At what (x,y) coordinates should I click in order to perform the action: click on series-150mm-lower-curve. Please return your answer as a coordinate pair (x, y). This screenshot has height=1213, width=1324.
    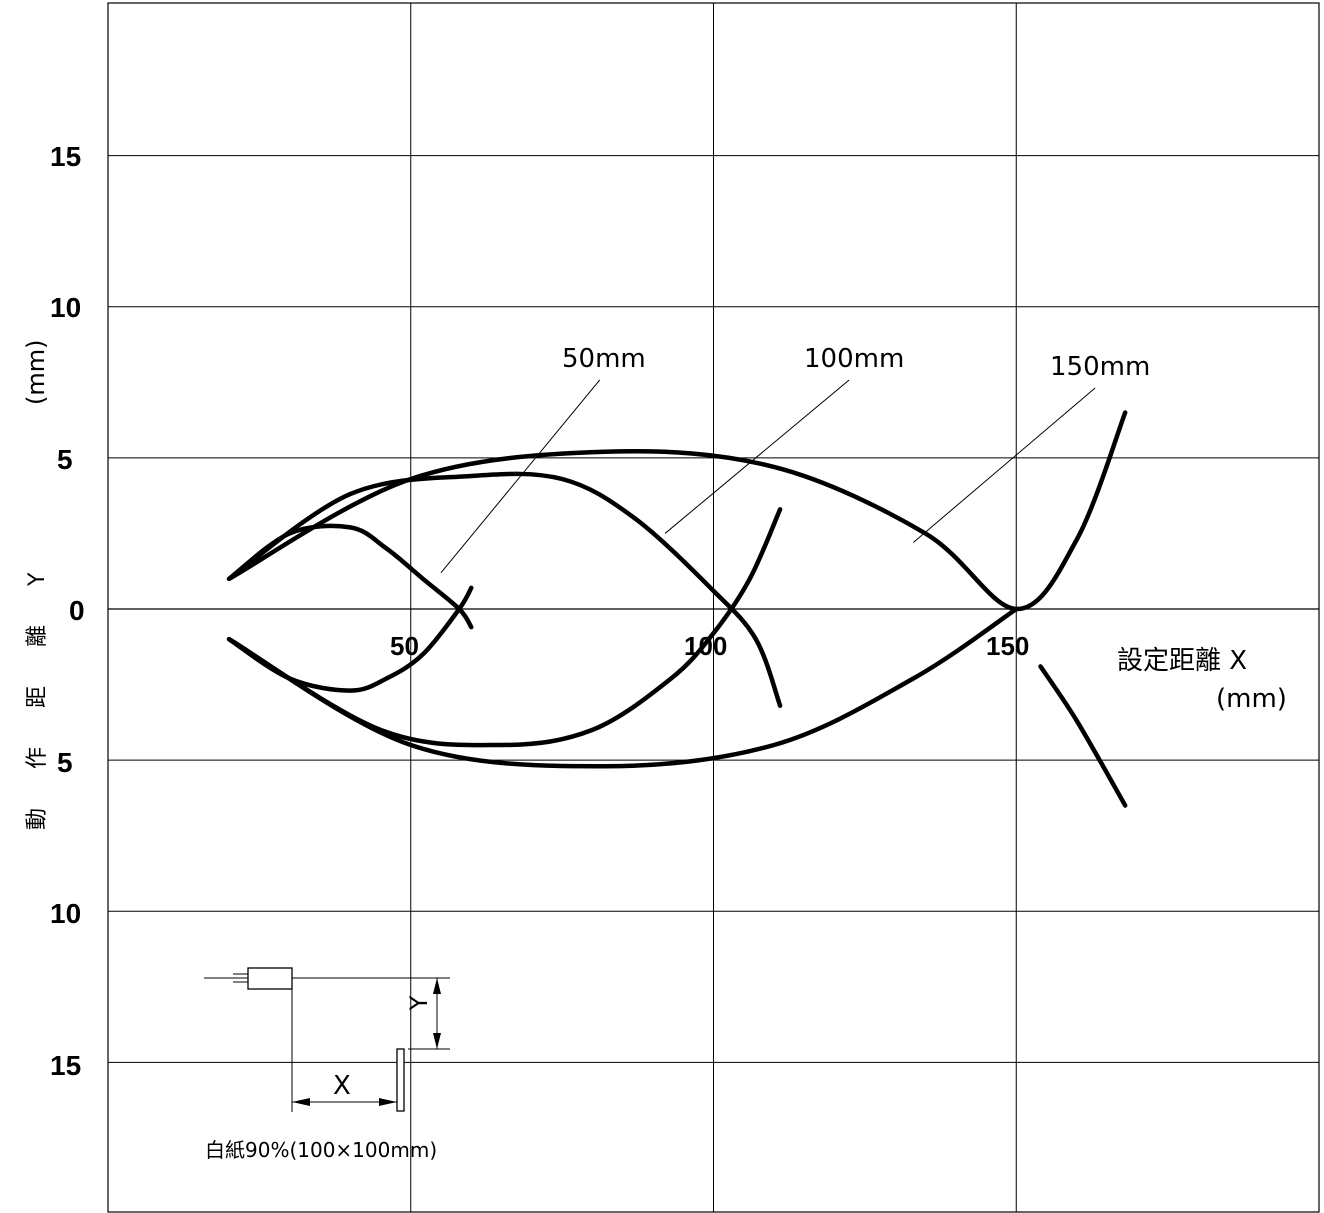
    Looking at the image, I should click on (622, 687).